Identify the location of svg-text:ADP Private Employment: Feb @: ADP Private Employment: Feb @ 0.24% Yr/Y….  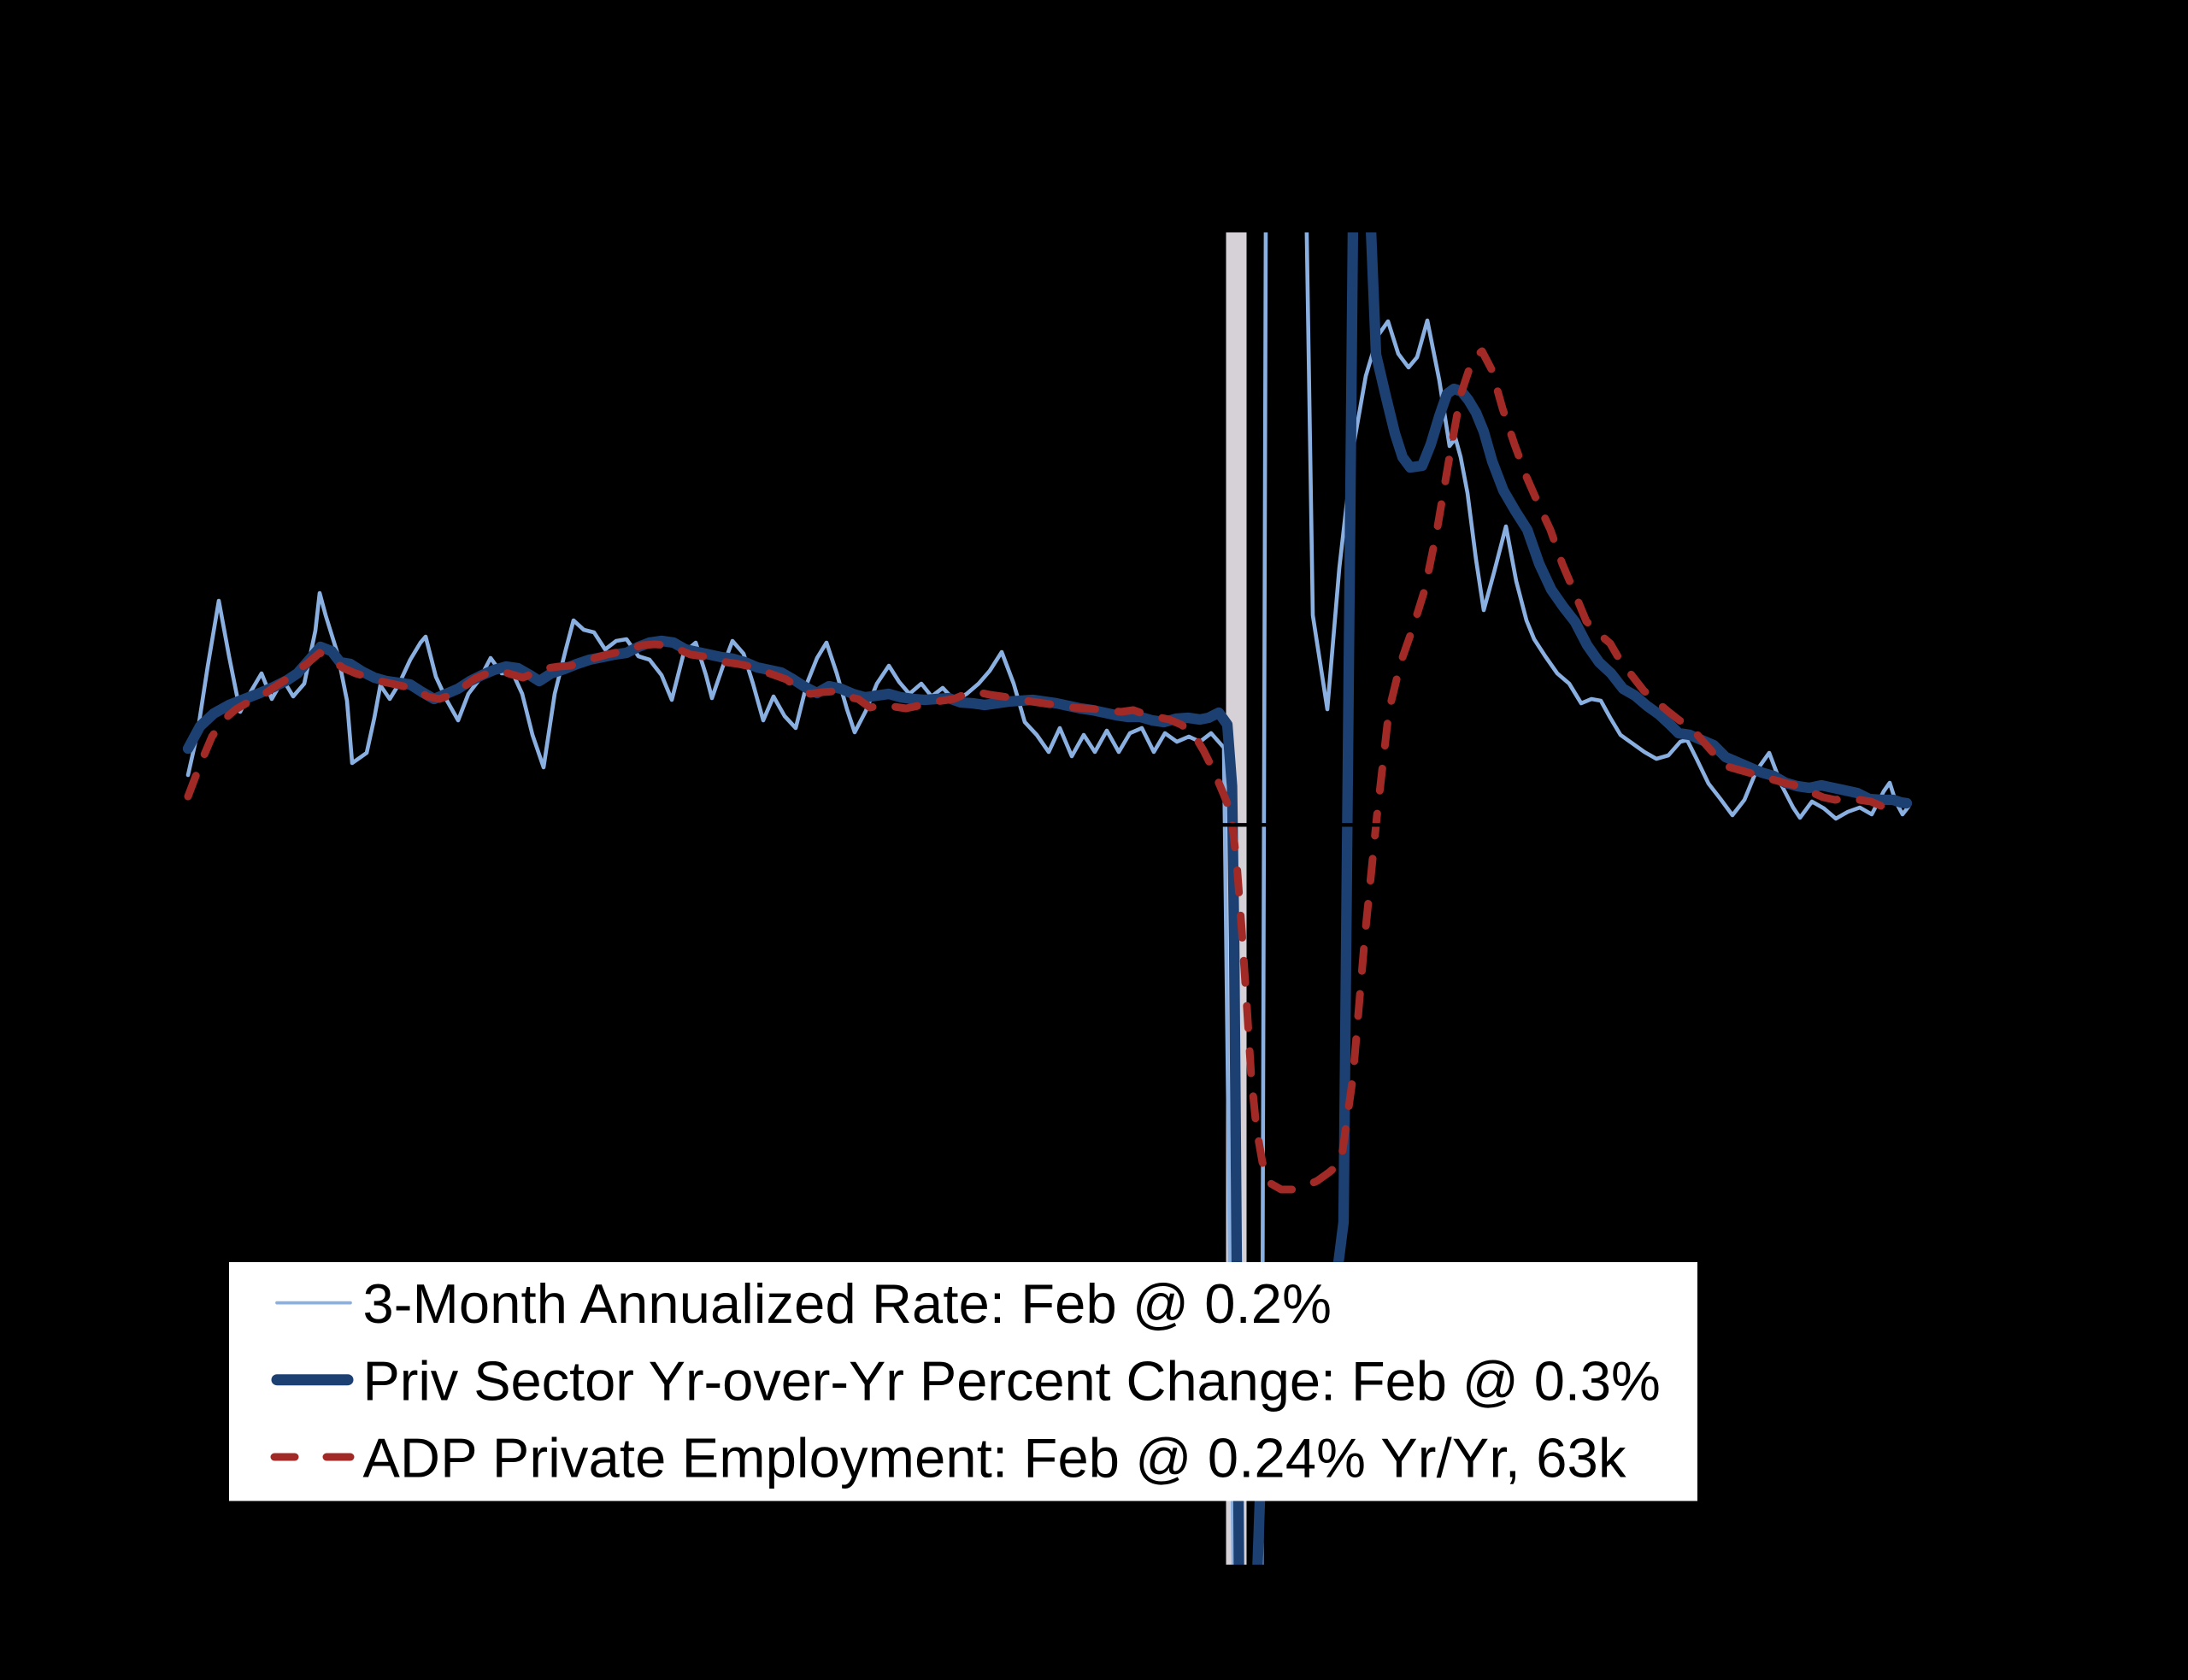
(994, 1458).